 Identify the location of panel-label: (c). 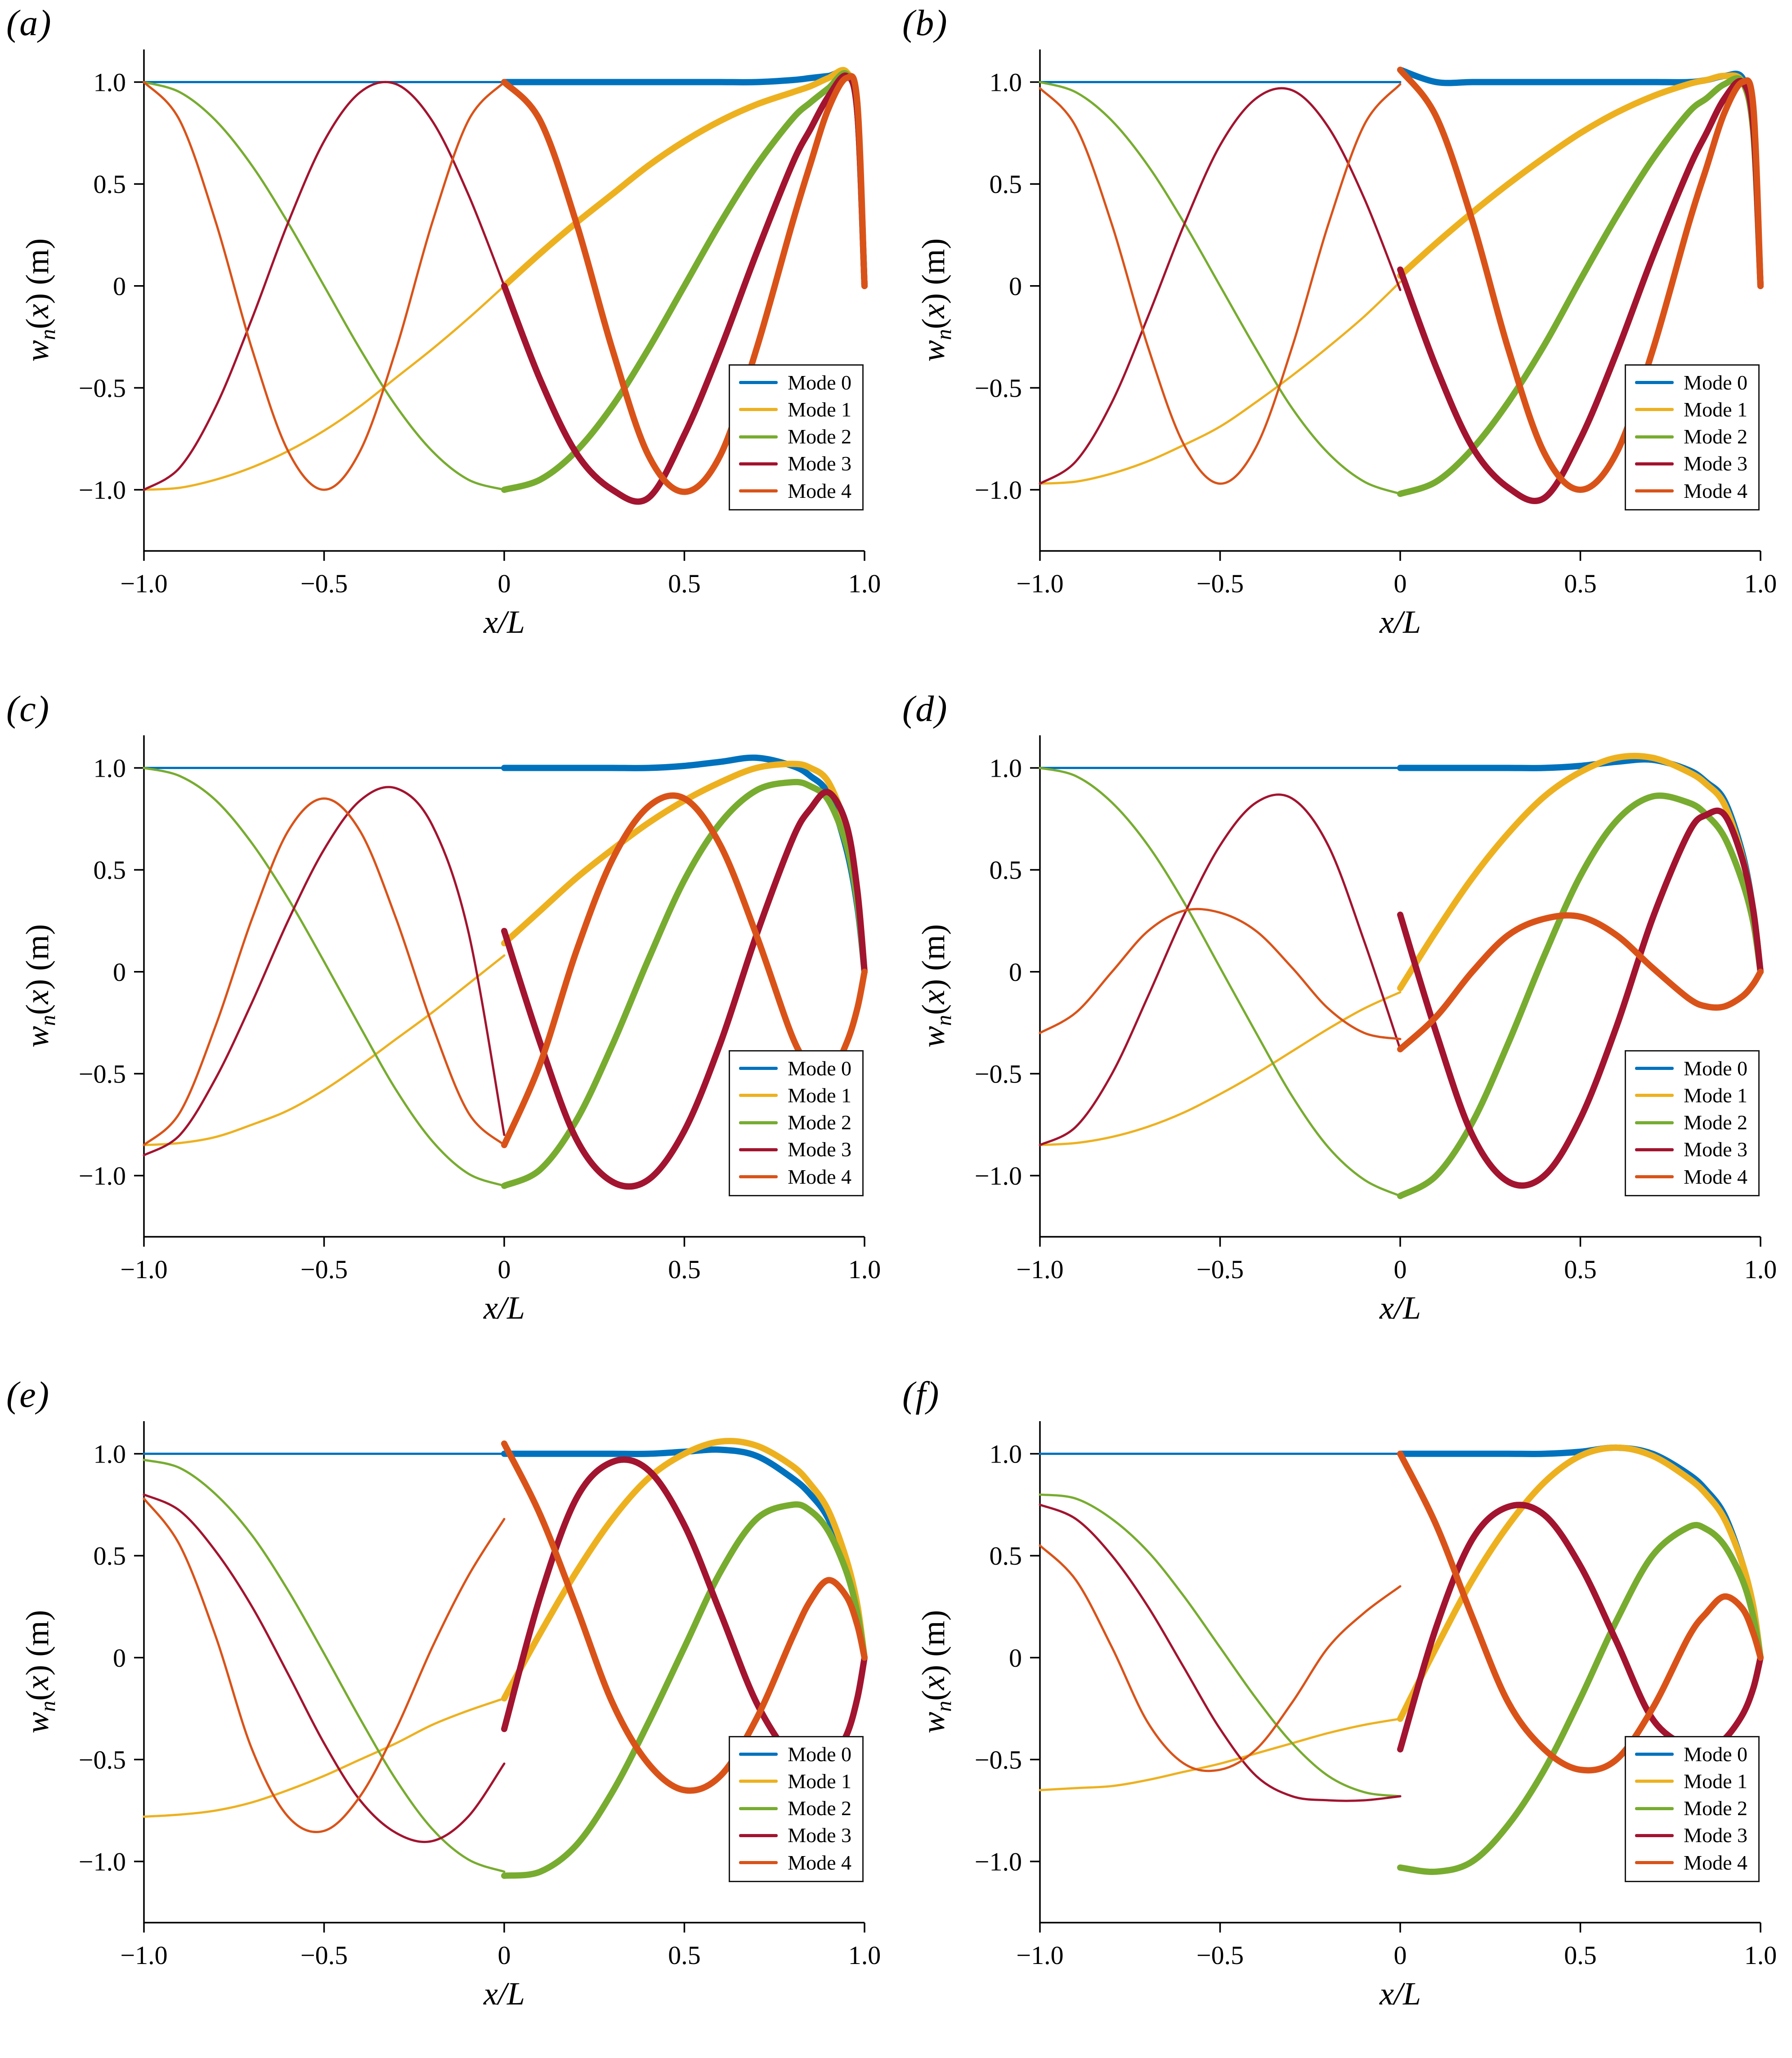
(28, 709).